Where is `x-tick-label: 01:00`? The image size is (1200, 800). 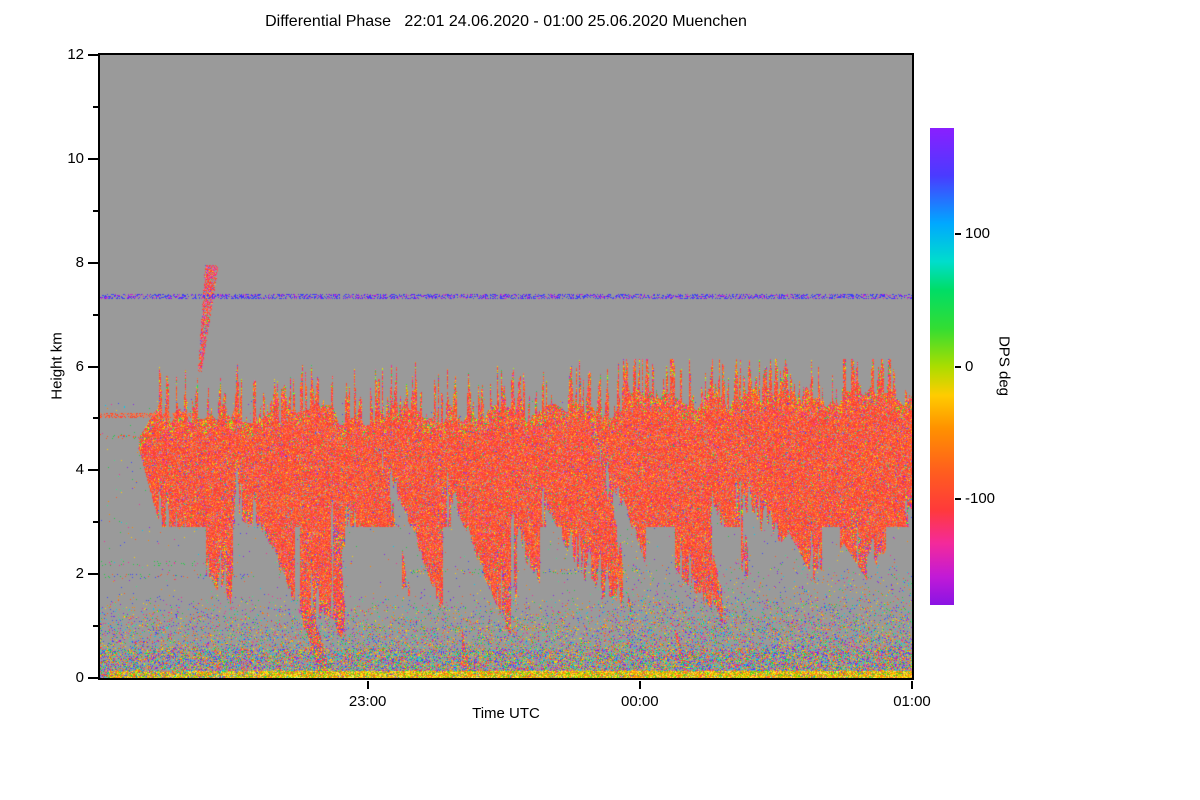
x-tick-label: 01:00 is located at coordinates (912, 701).